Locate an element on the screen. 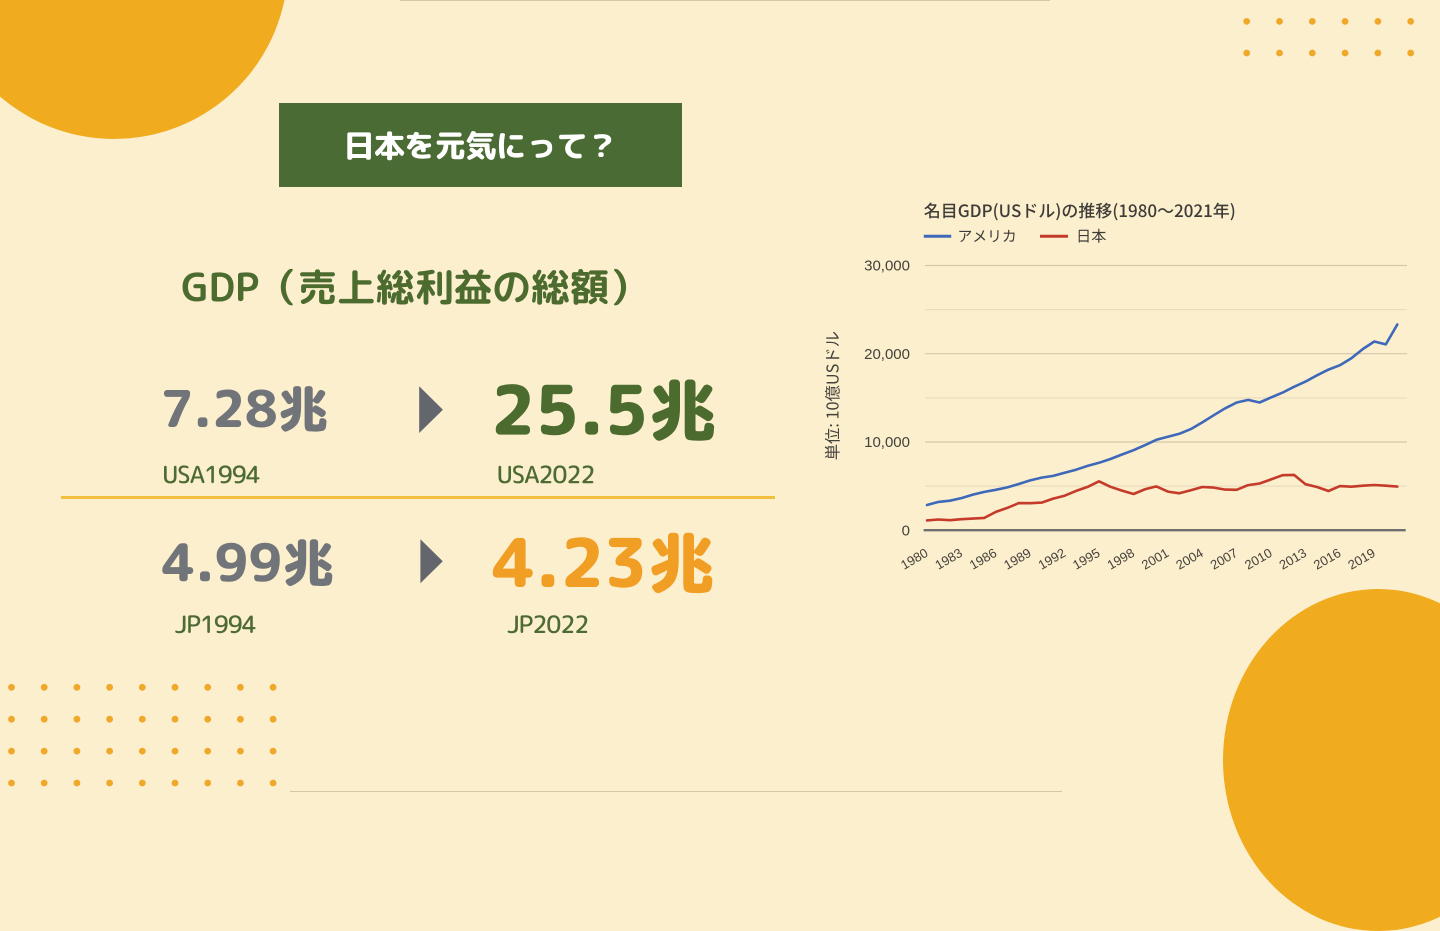  svg-text: 1998 is located at coordinates (1120, 558).